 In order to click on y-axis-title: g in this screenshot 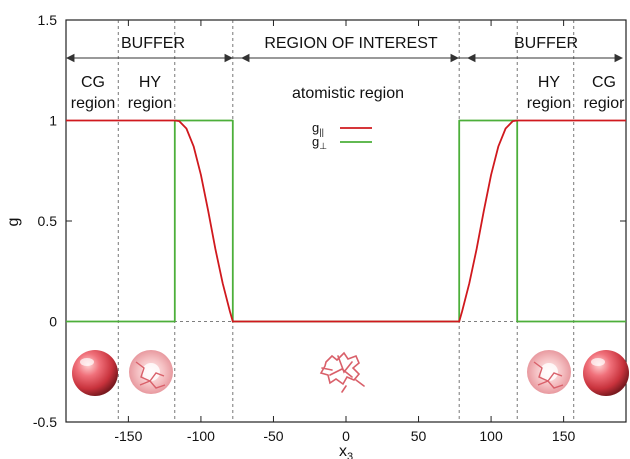, I will do `click(13, 222)`.